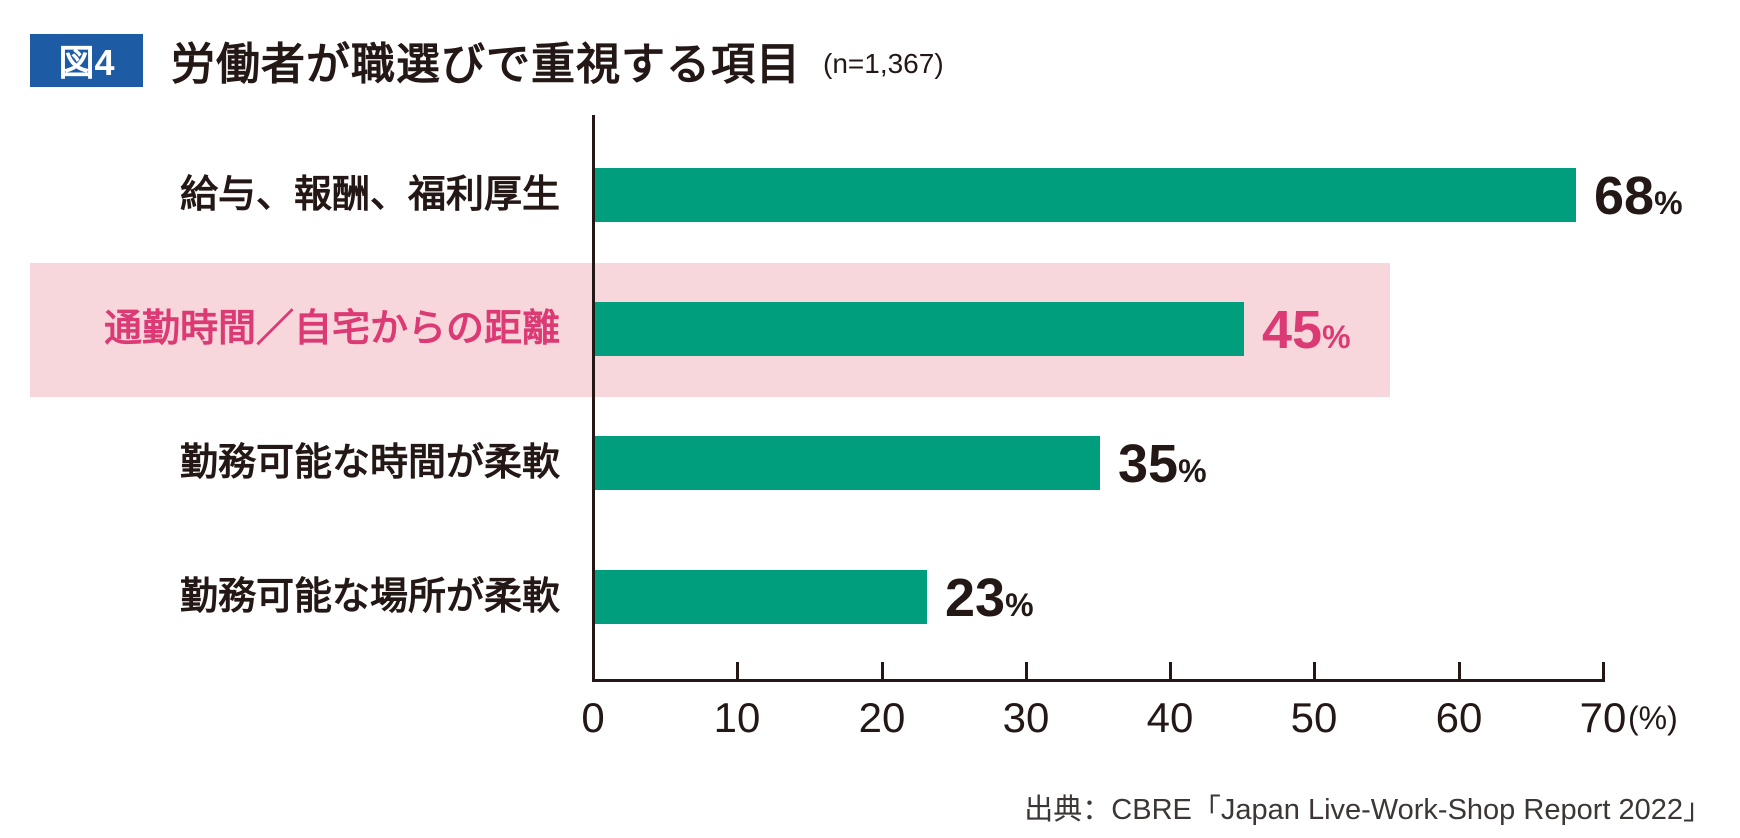  Describe the element at coordinates (1098, 680) in the screenshot. I see `x-axis-line` at that location.